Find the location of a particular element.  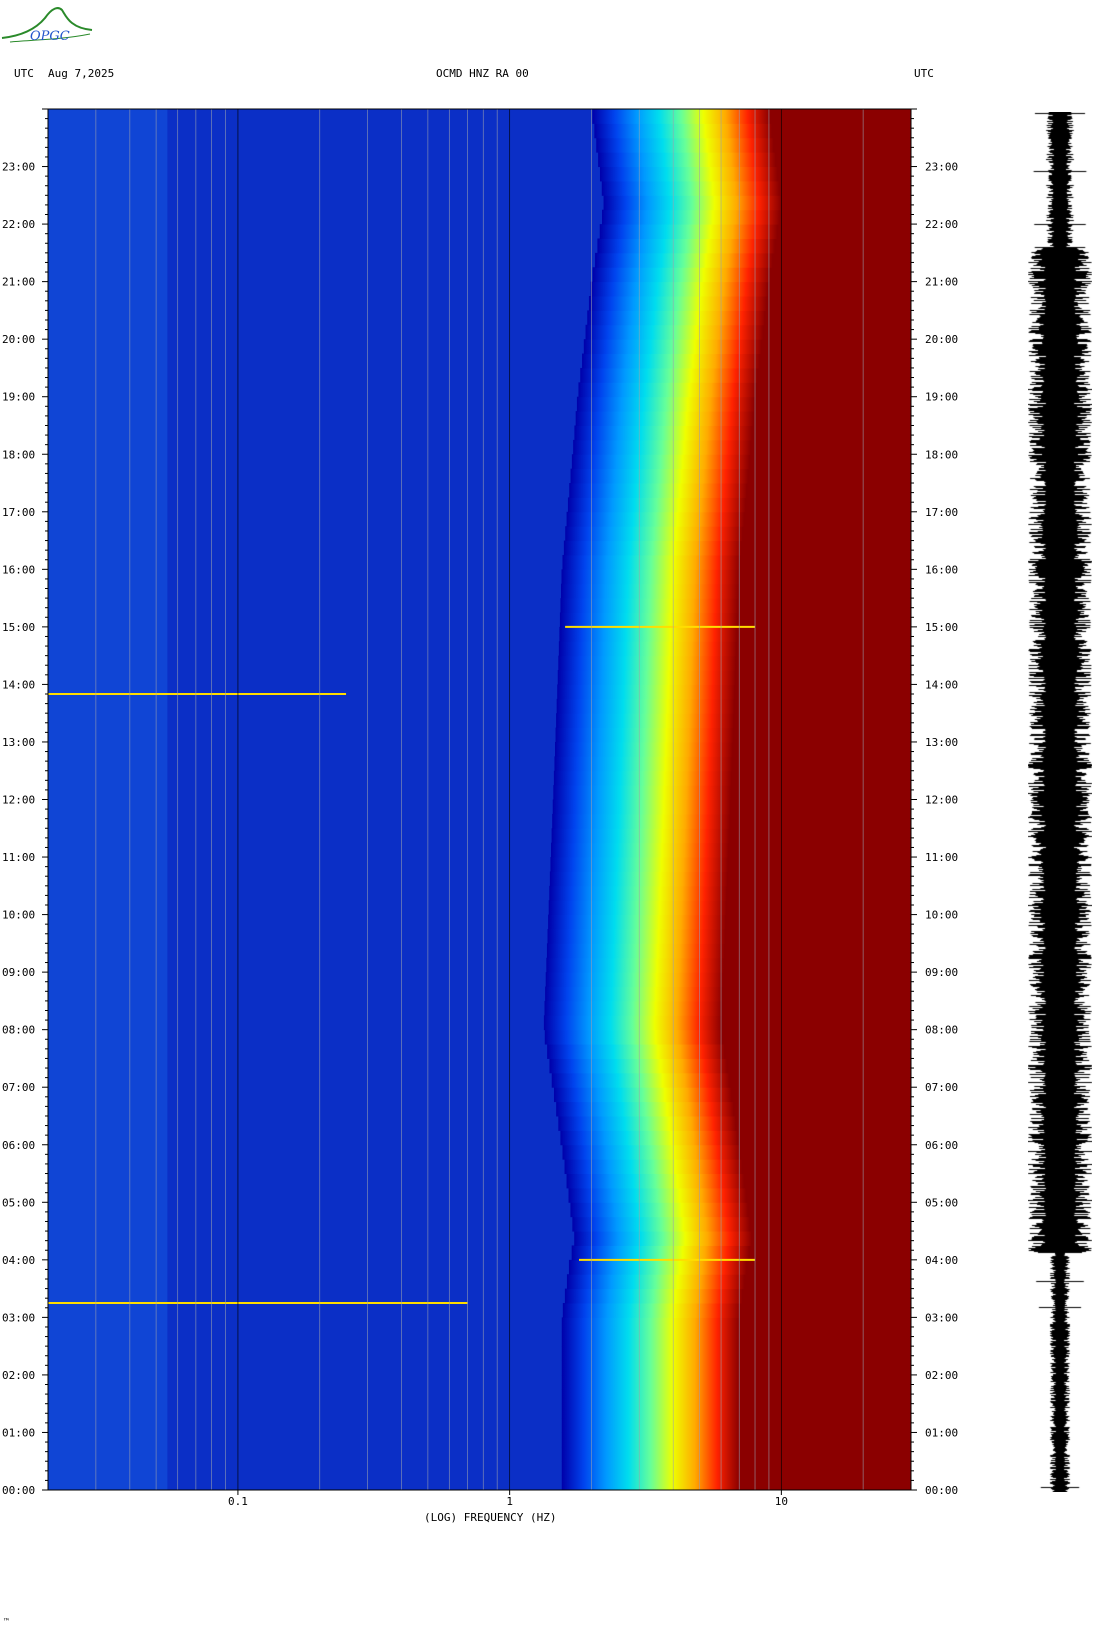

right-time-label: 18:00 is located at coordinates (941, 454).